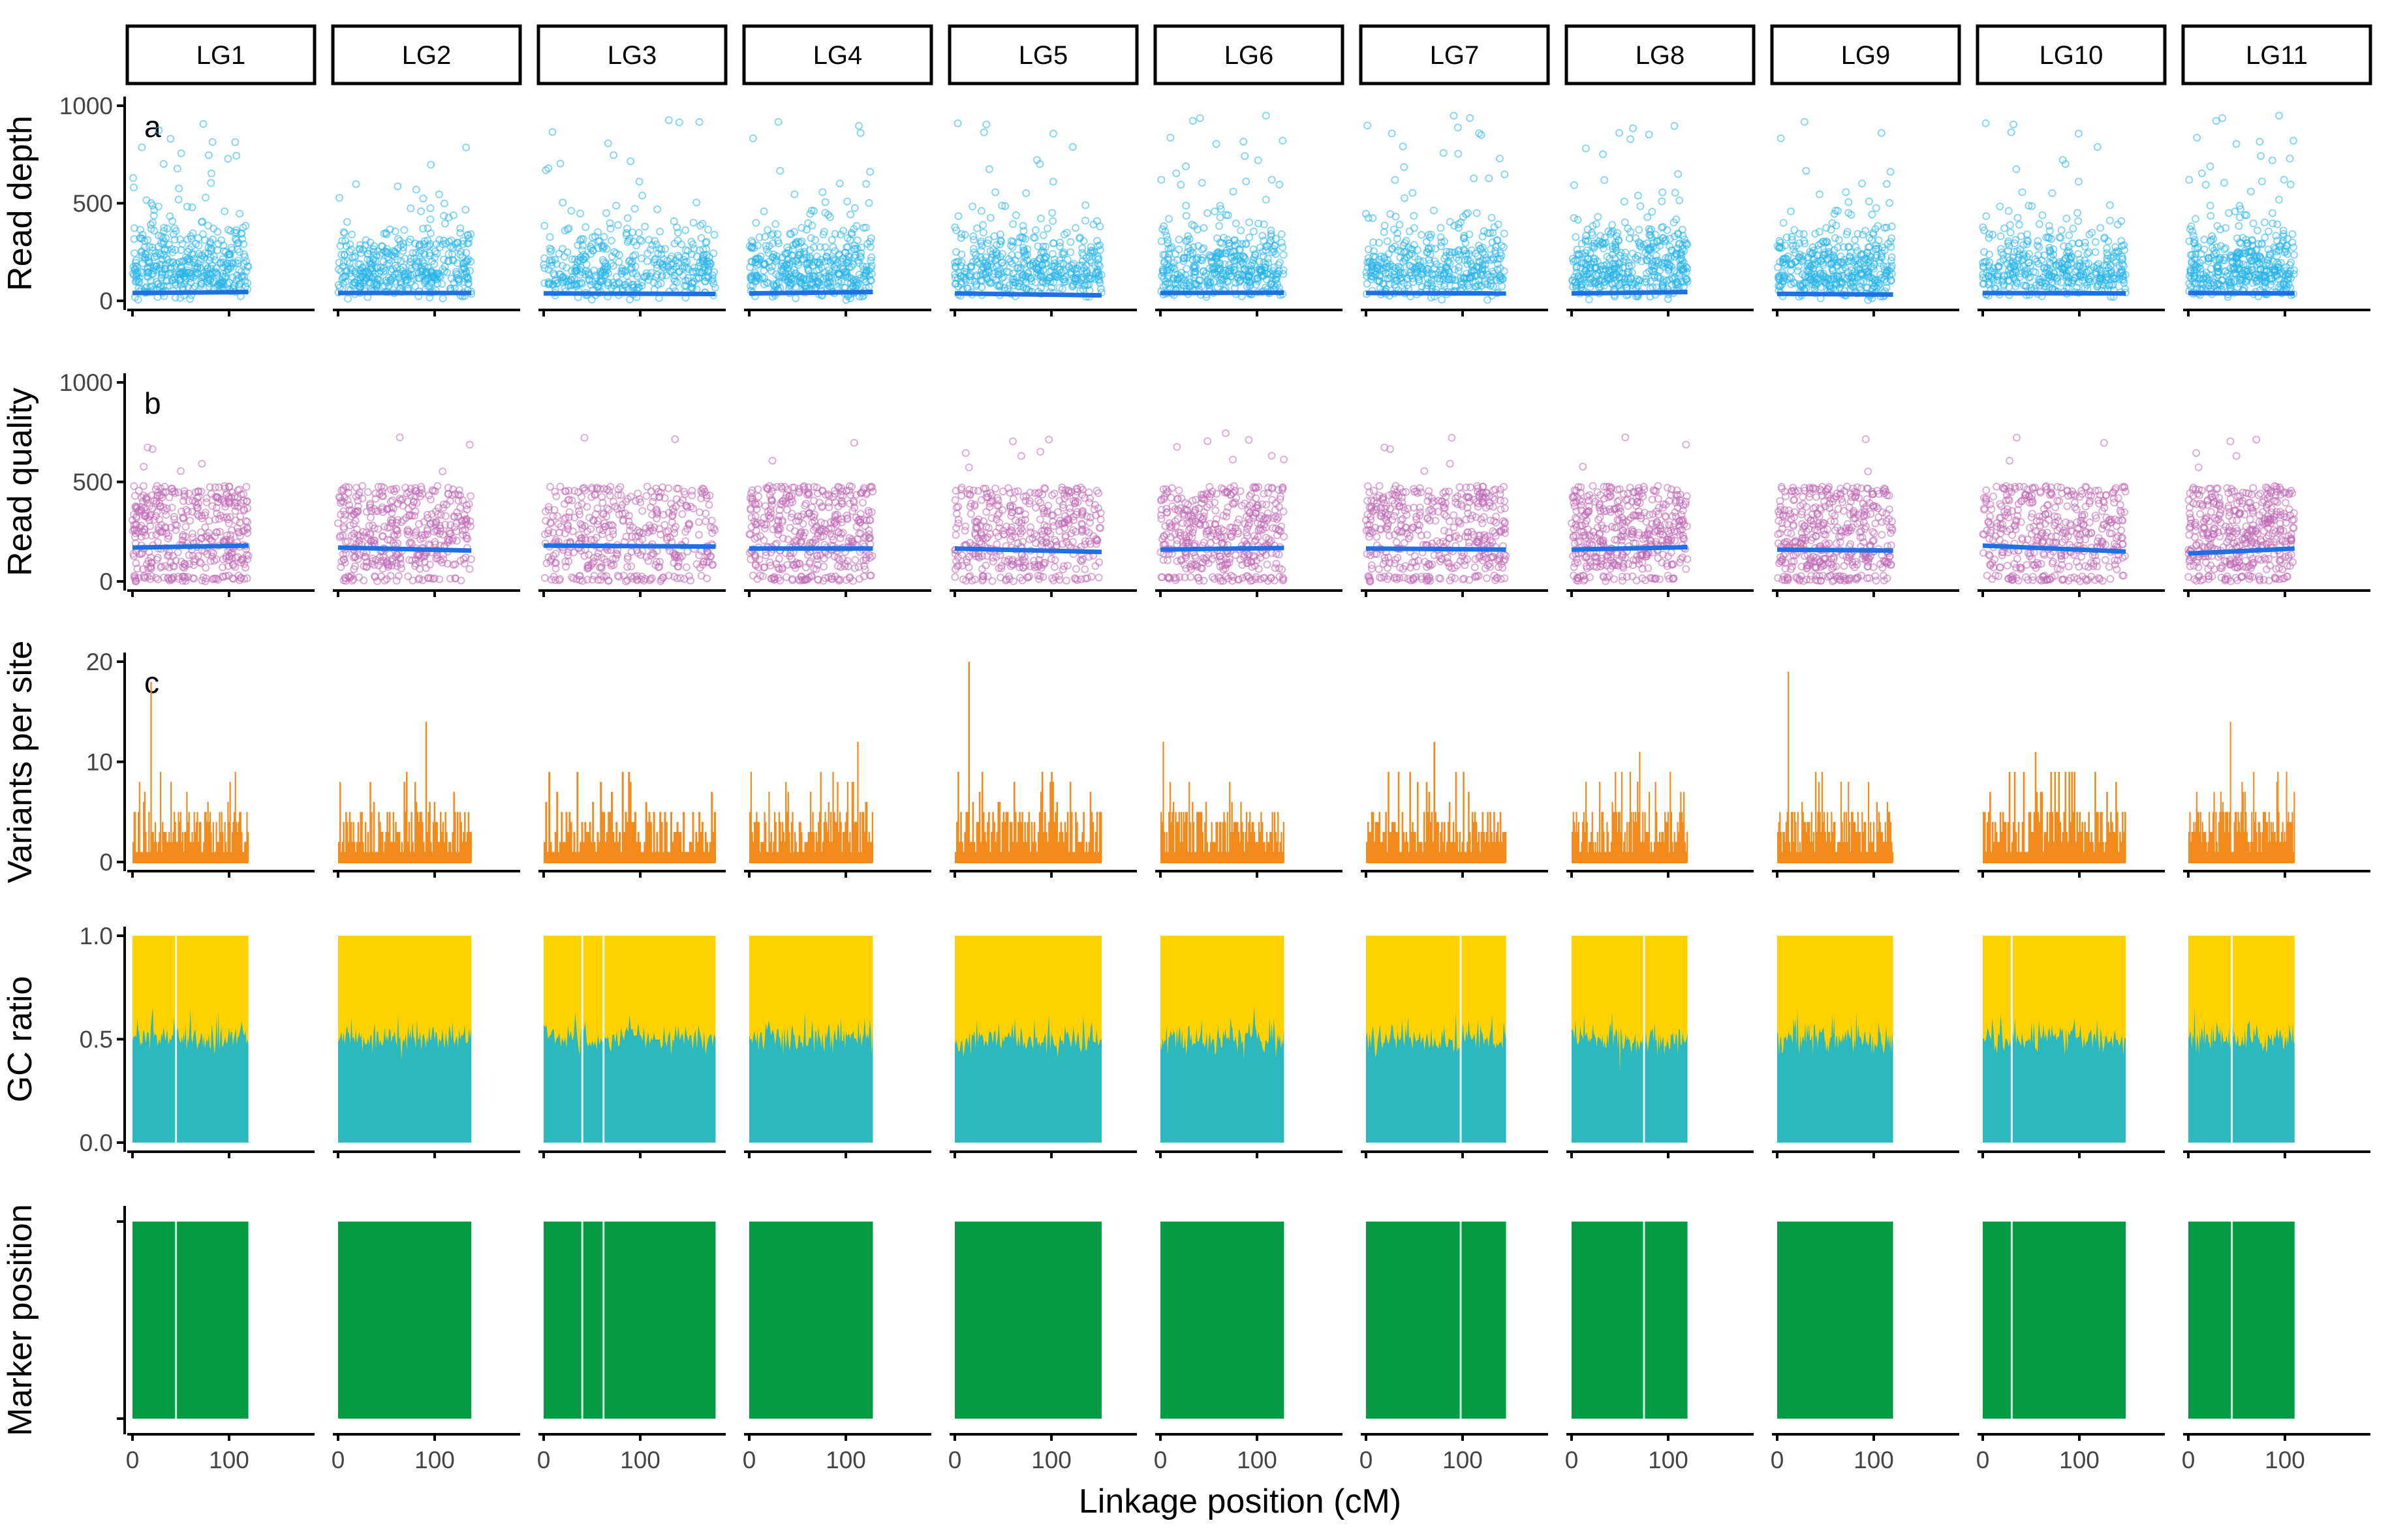 Image resolution: width=2390 pixels, height=1540 pixels. I want to click on facet-strip-lg4: LG4, so click(837, 55).